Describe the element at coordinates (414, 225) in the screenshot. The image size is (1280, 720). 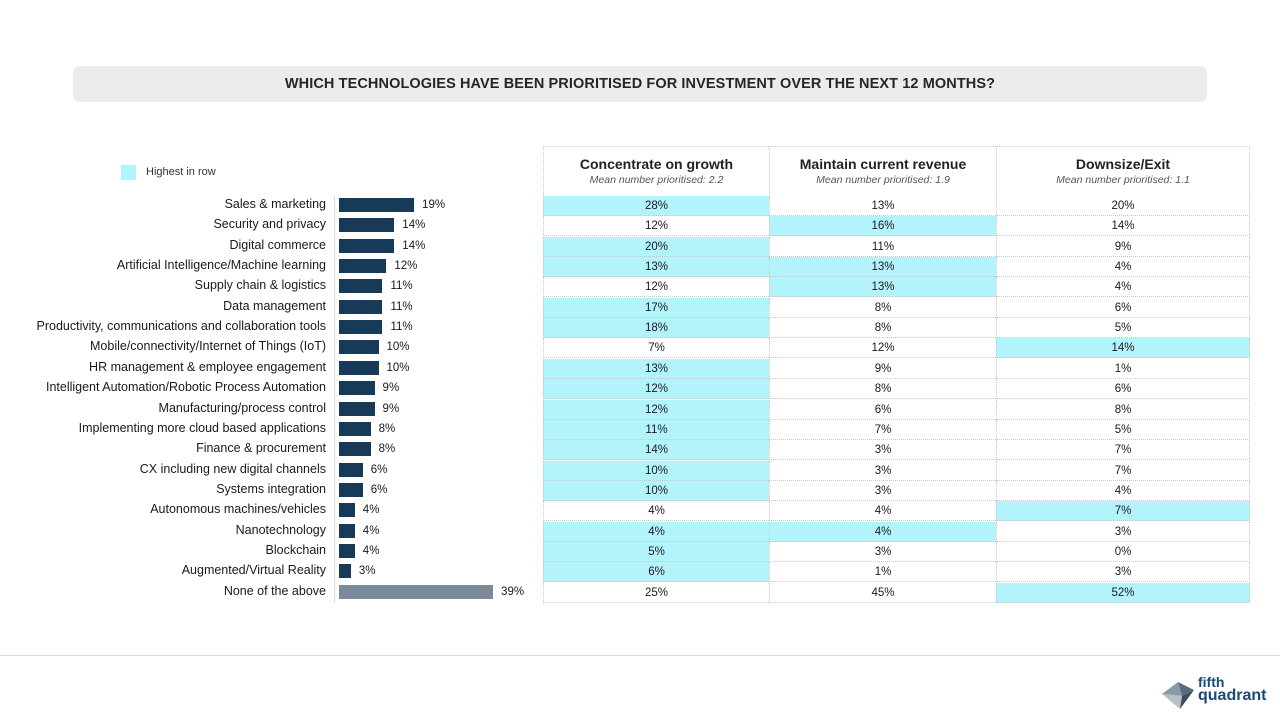
I see `bar-value-label: 14%` at that location.